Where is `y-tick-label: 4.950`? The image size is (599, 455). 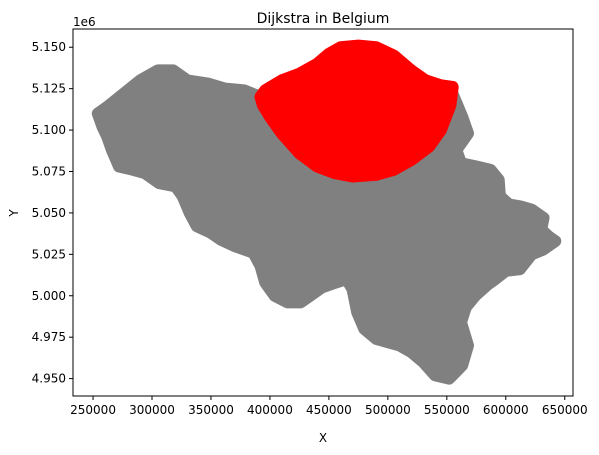
y-tick-label: 4.950 is located at coordinates (49, 379).